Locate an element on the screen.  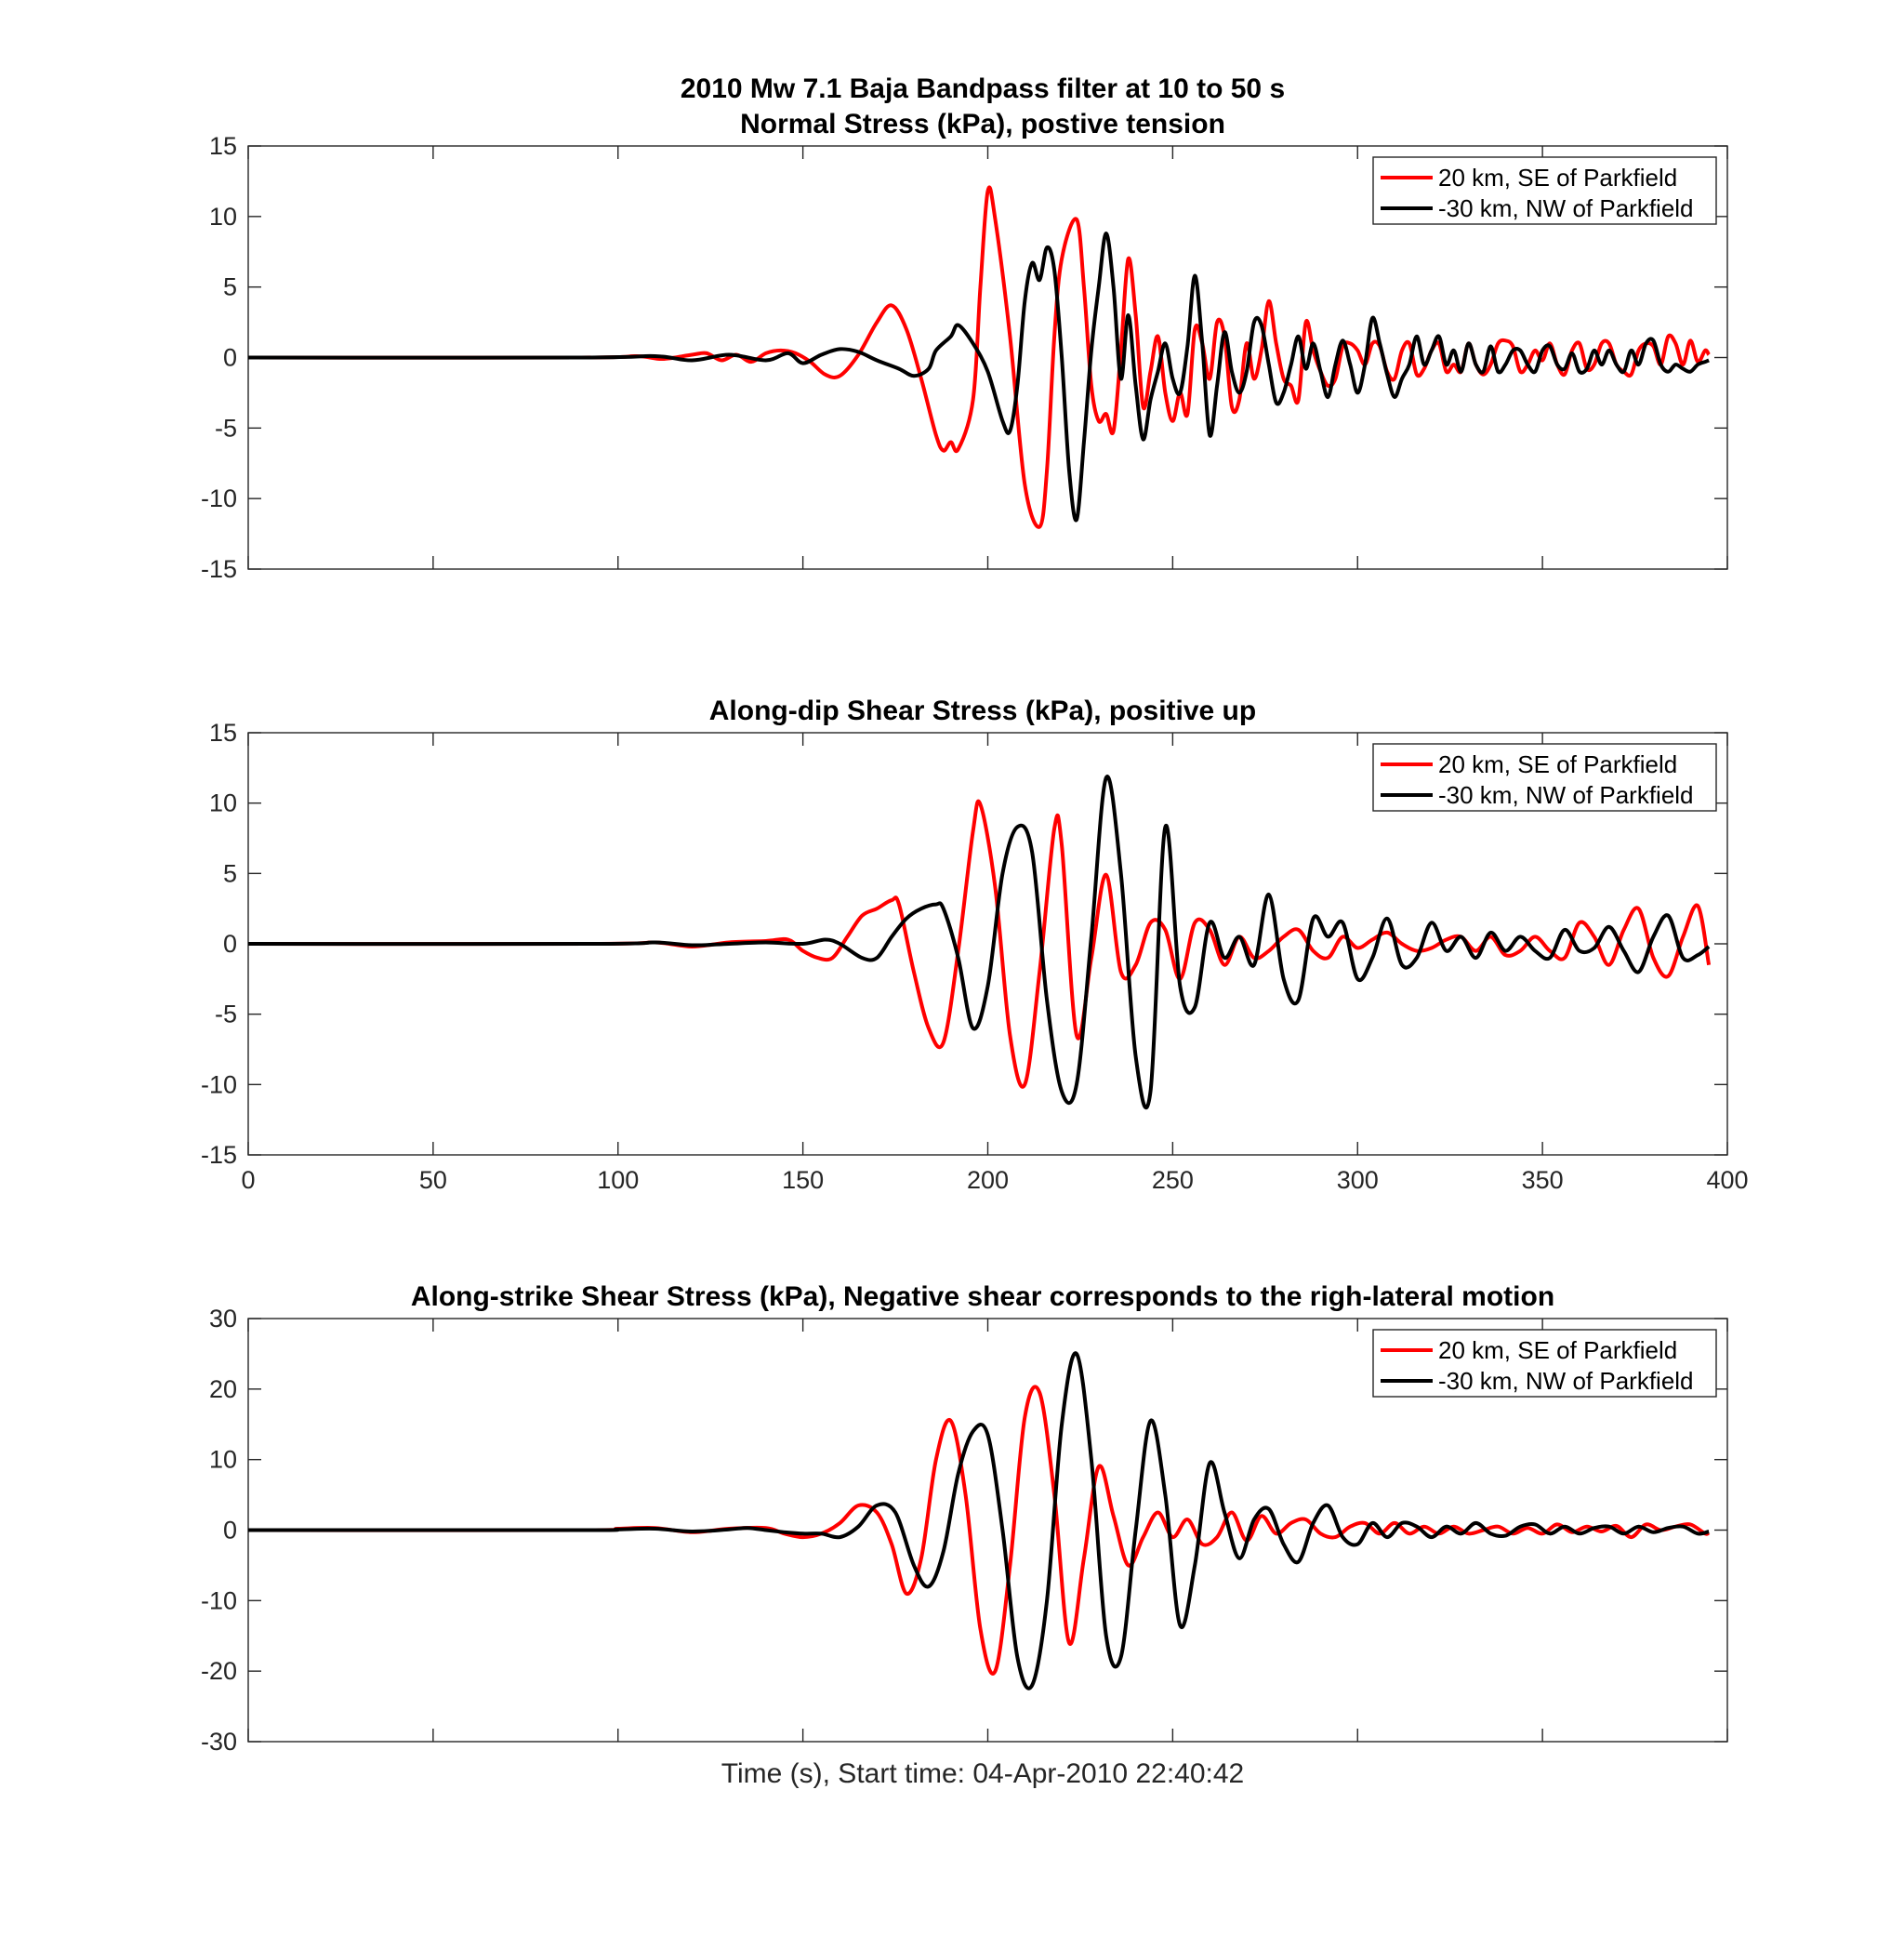
x-tick-label: 100 is located at coordinates (618, 1180).